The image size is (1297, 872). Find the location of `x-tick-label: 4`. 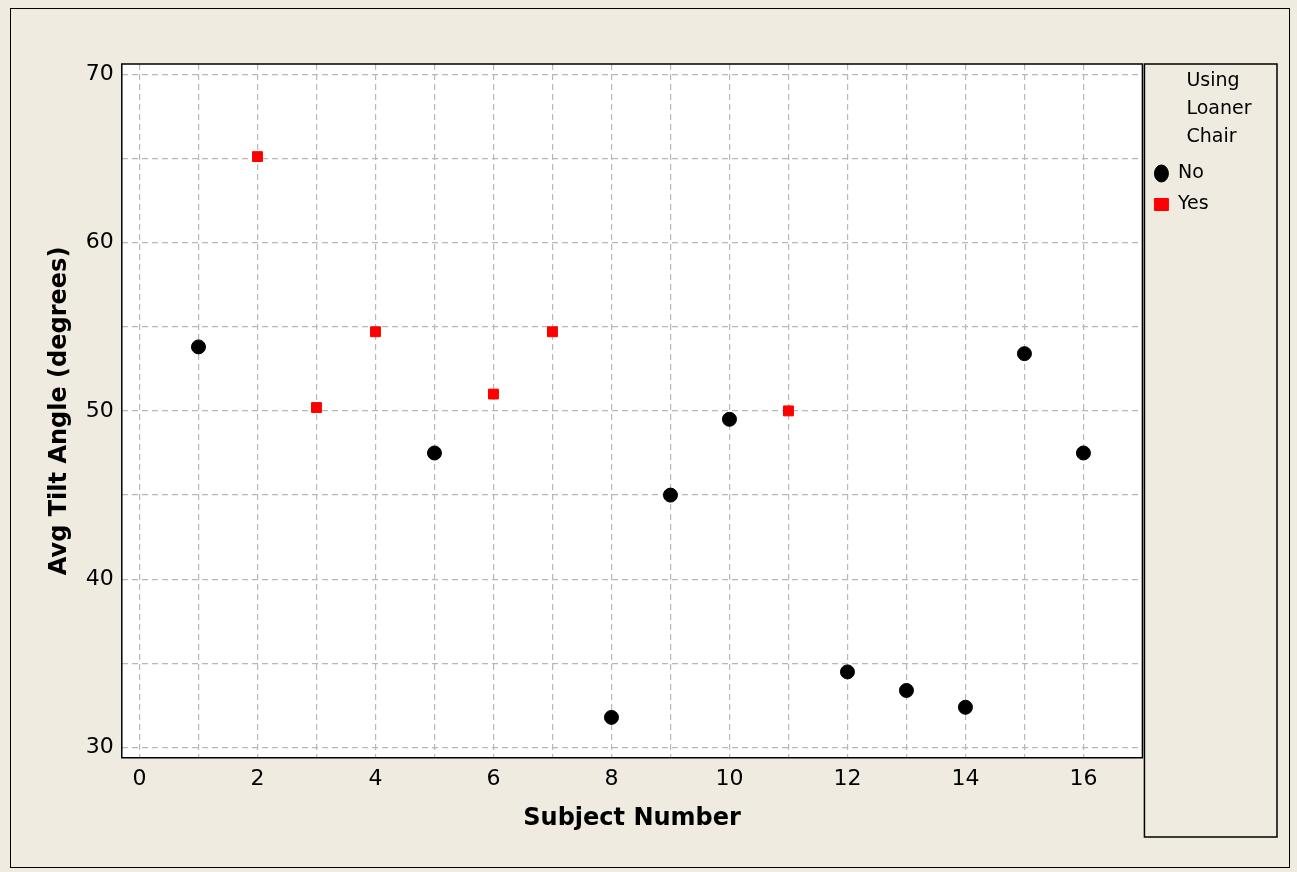

x-tick-label: 4 is located at coordinates (375, 777).